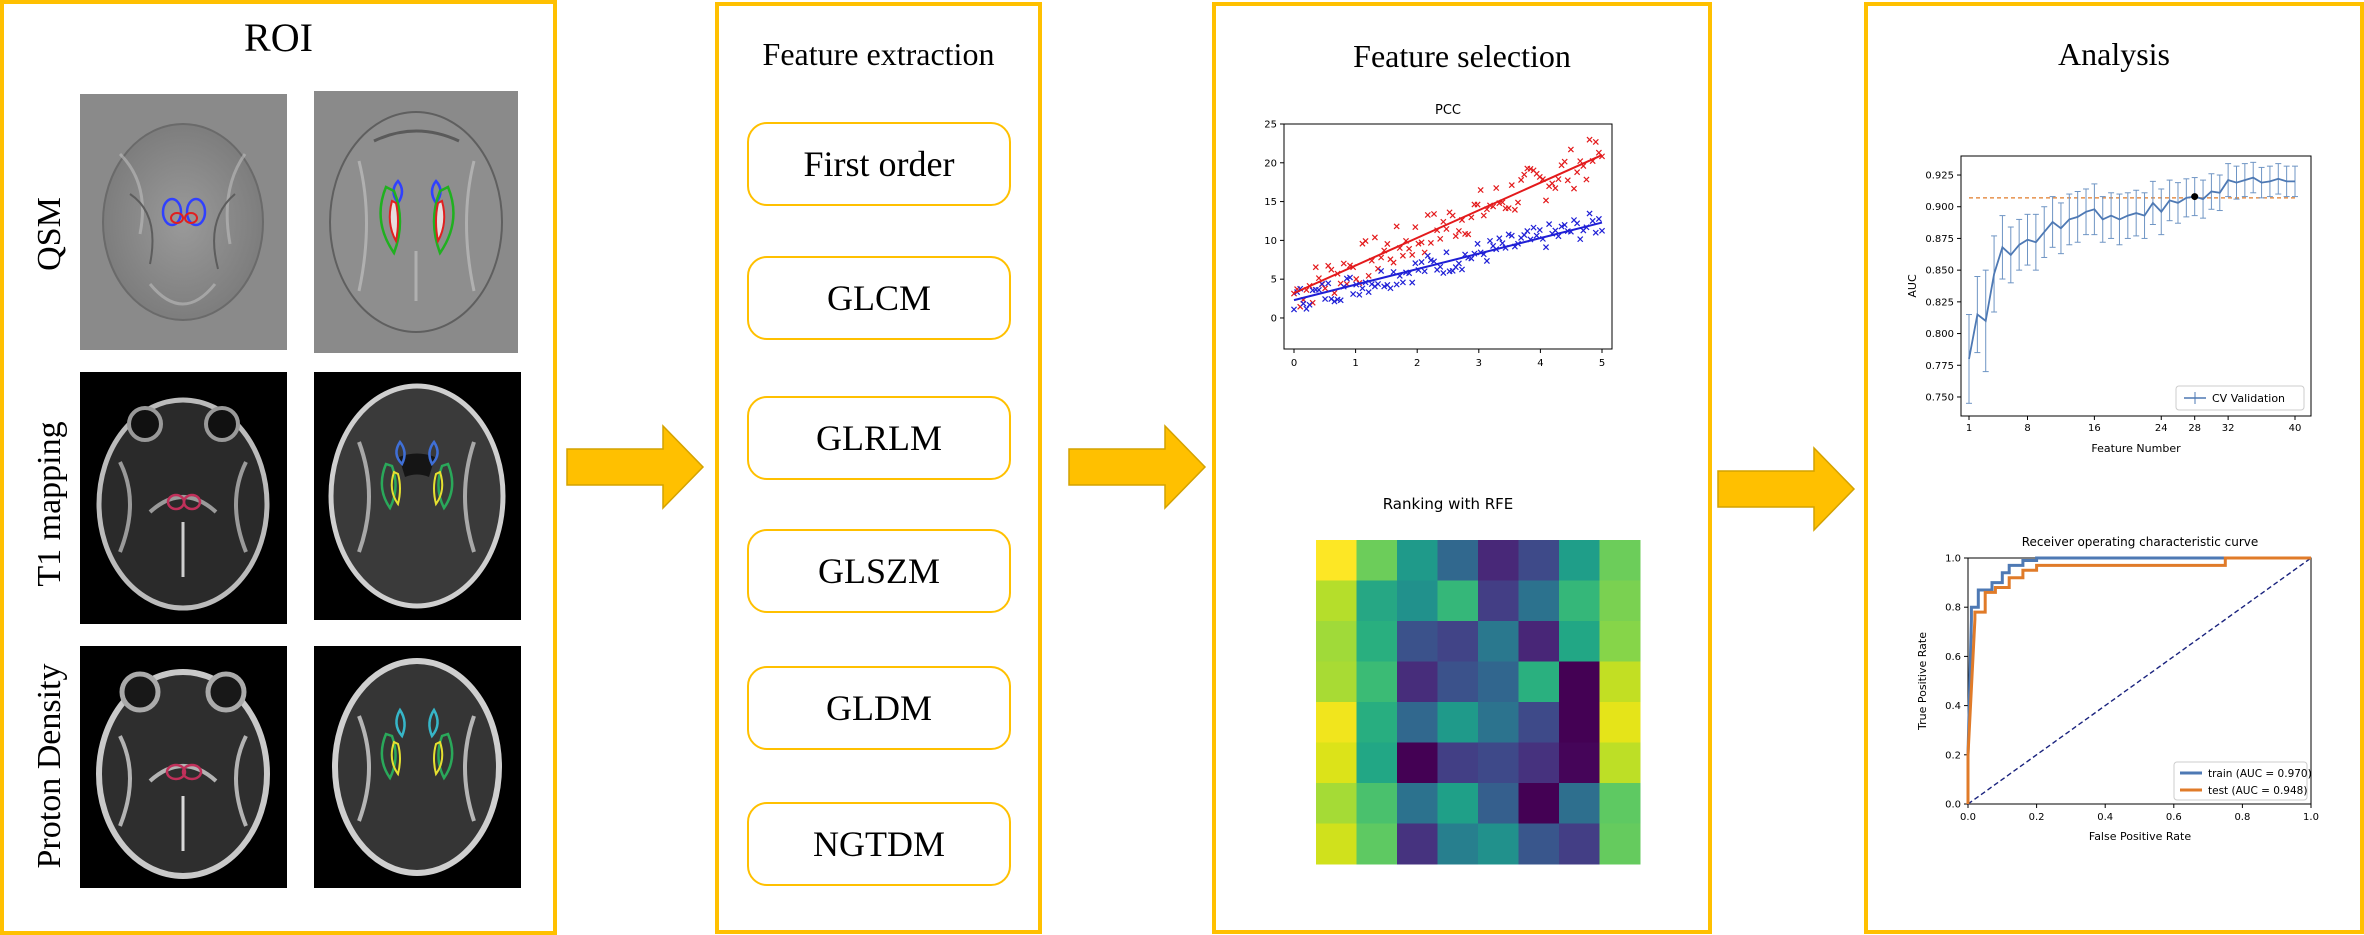  I want to click on roc-legend-train: train (AUC = 0.970), so click(2260, 774).